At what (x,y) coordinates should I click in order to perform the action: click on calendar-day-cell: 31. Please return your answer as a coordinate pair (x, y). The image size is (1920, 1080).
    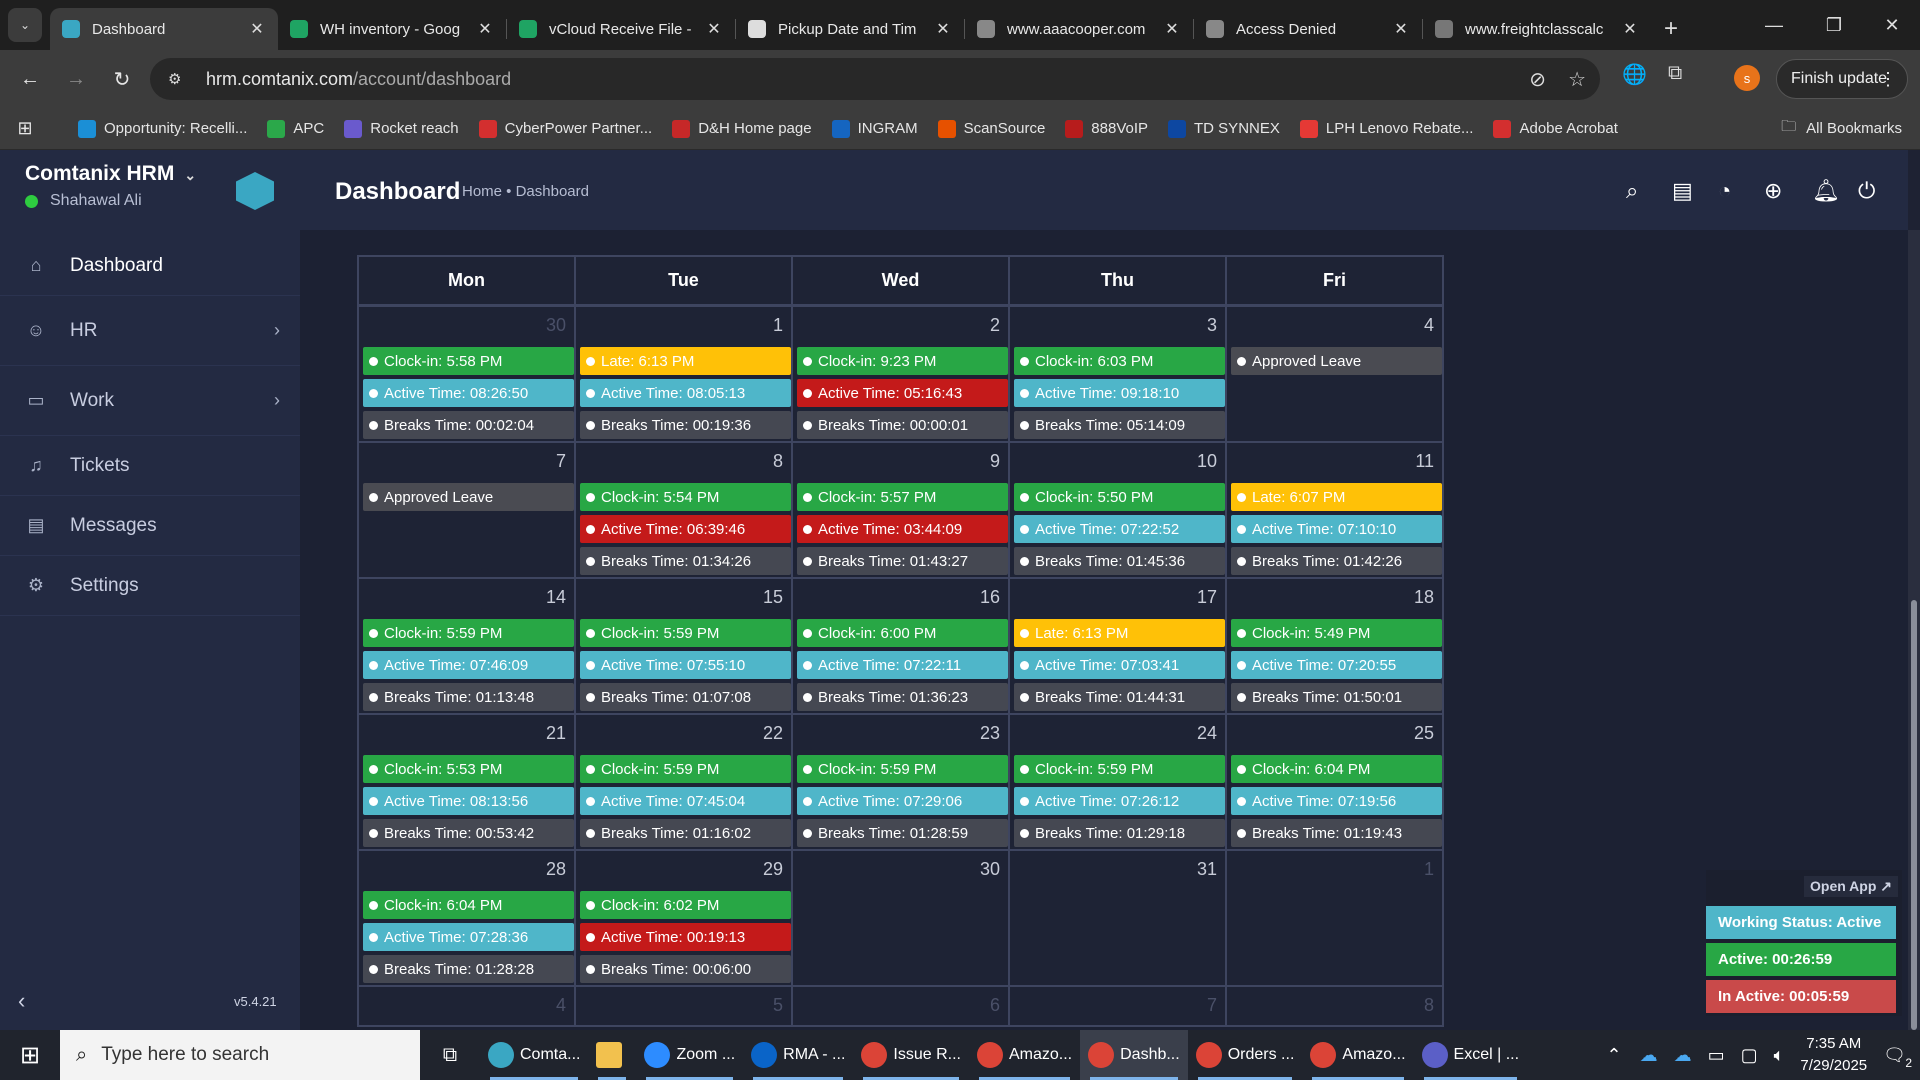
    Looking at the image, I should click on (1117, 918).